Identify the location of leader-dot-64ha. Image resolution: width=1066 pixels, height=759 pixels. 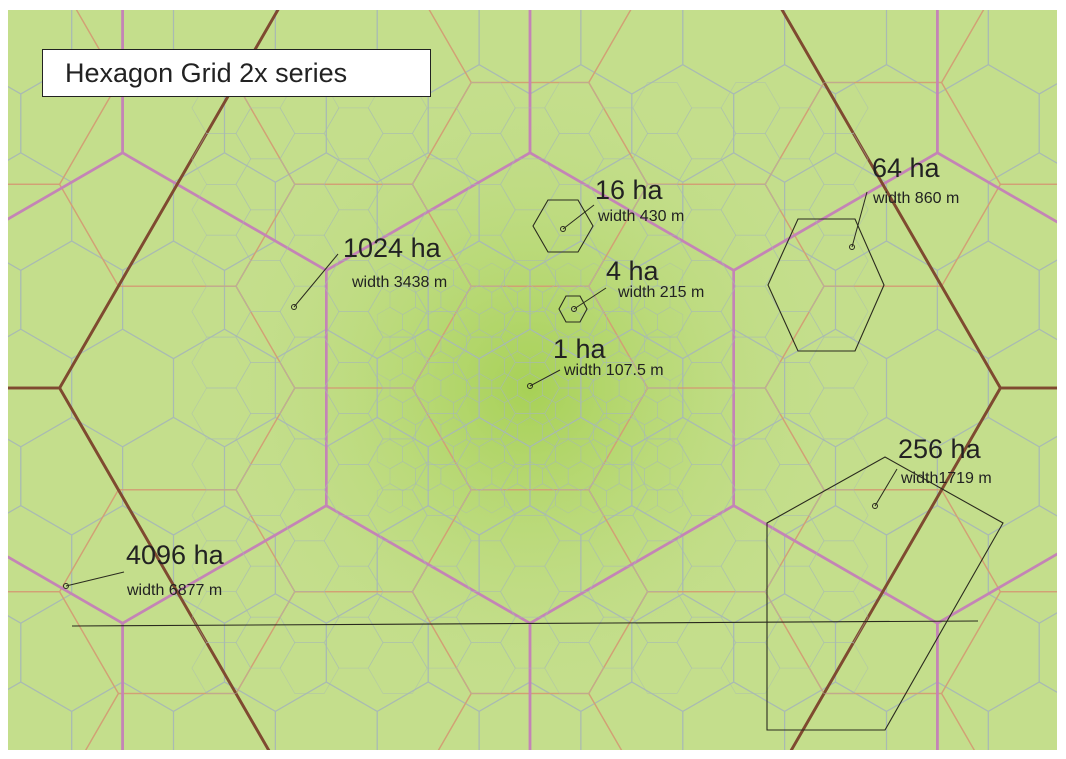
(852, 247).